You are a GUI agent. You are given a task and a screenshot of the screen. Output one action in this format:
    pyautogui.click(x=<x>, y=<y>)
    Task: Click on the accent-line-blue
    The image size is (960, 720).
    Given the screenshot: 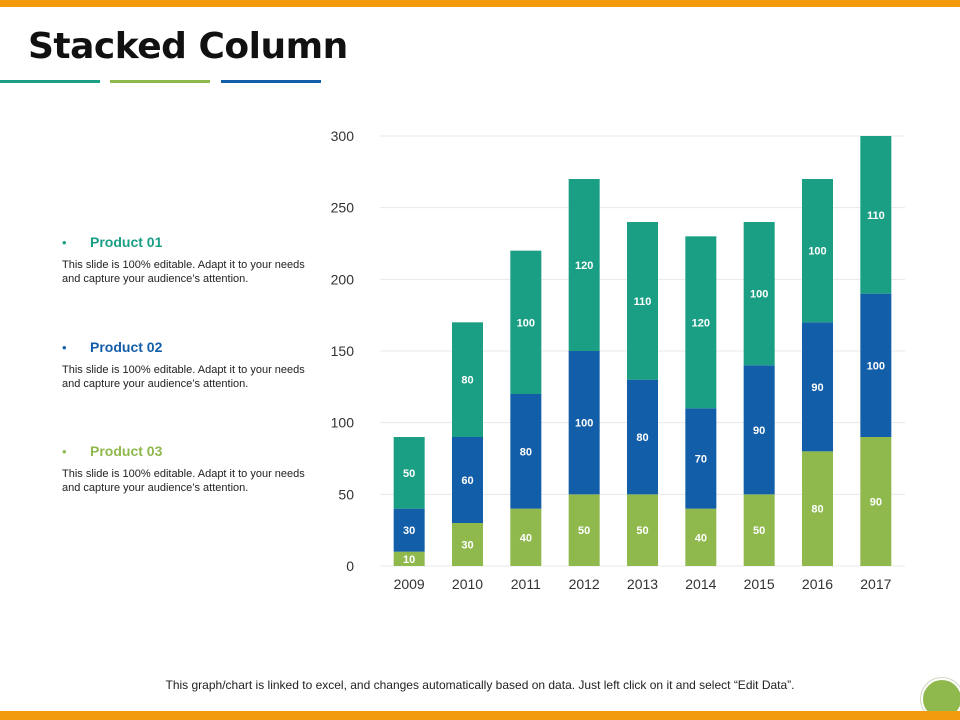 What is the action you would take?
    pyautogui.click(x=271, y=81)
    